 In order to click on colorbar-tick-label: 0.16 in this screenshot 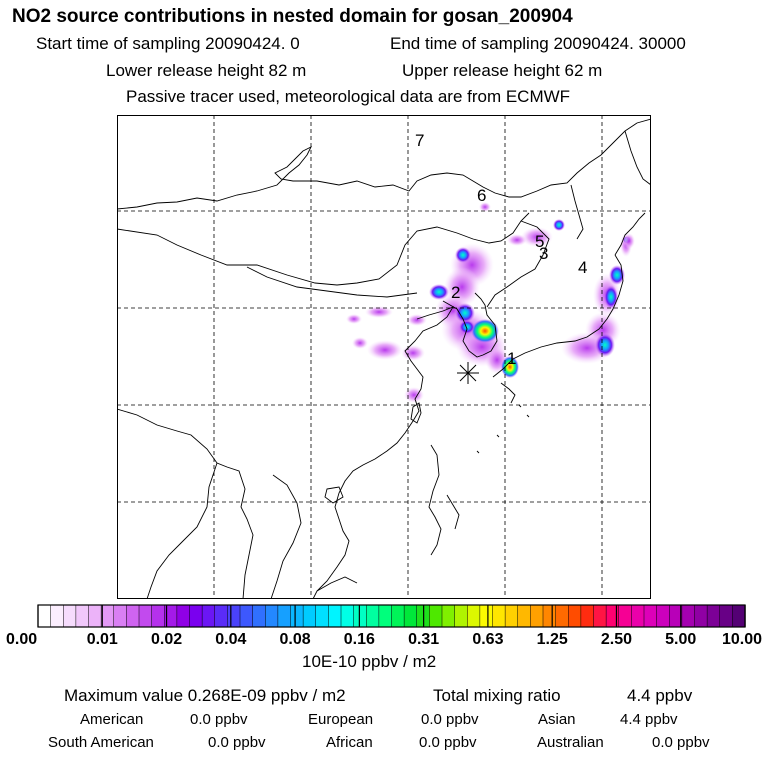, I will do `click(359, 639)`.